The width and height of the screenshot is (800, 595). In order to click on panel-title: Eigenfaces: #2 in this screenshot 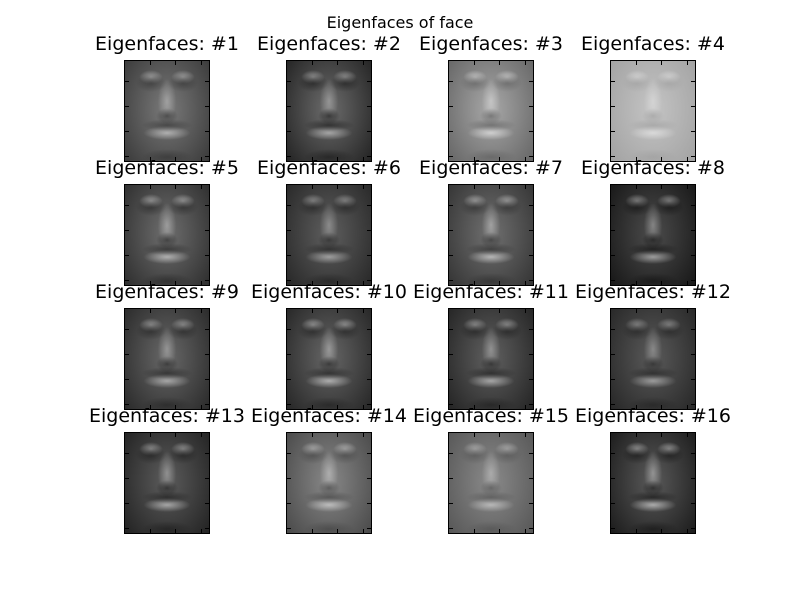, I will do `click(329, 44)`.